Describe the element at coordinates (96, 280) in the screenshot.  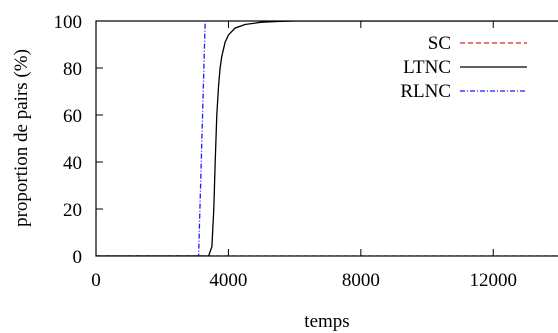
I see `x-tick-label: 0` at that location.